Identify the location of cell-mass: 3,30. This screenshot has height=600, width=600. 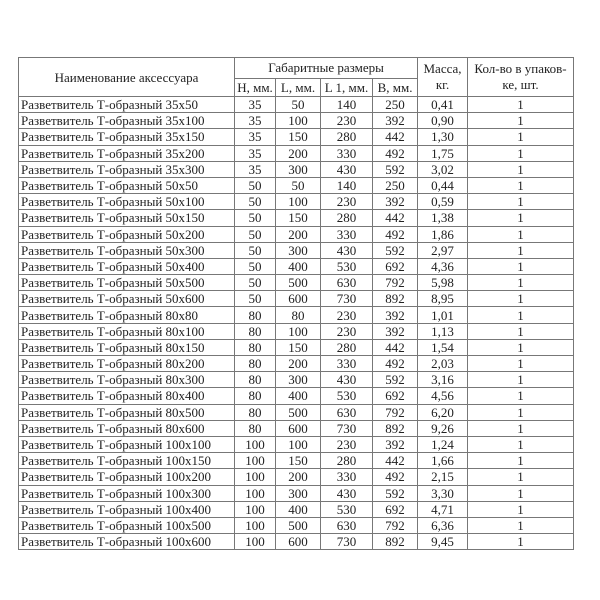
(443, 493).